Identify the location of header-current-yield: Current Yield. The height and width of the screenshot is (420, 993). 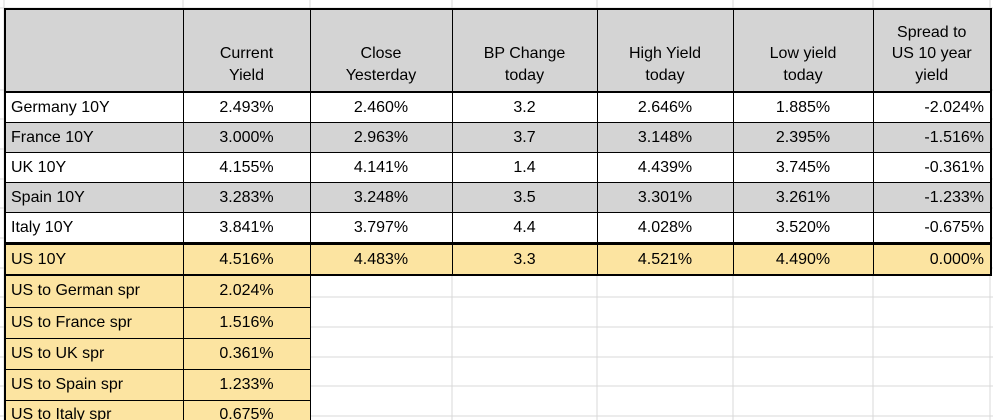
(246, 50).